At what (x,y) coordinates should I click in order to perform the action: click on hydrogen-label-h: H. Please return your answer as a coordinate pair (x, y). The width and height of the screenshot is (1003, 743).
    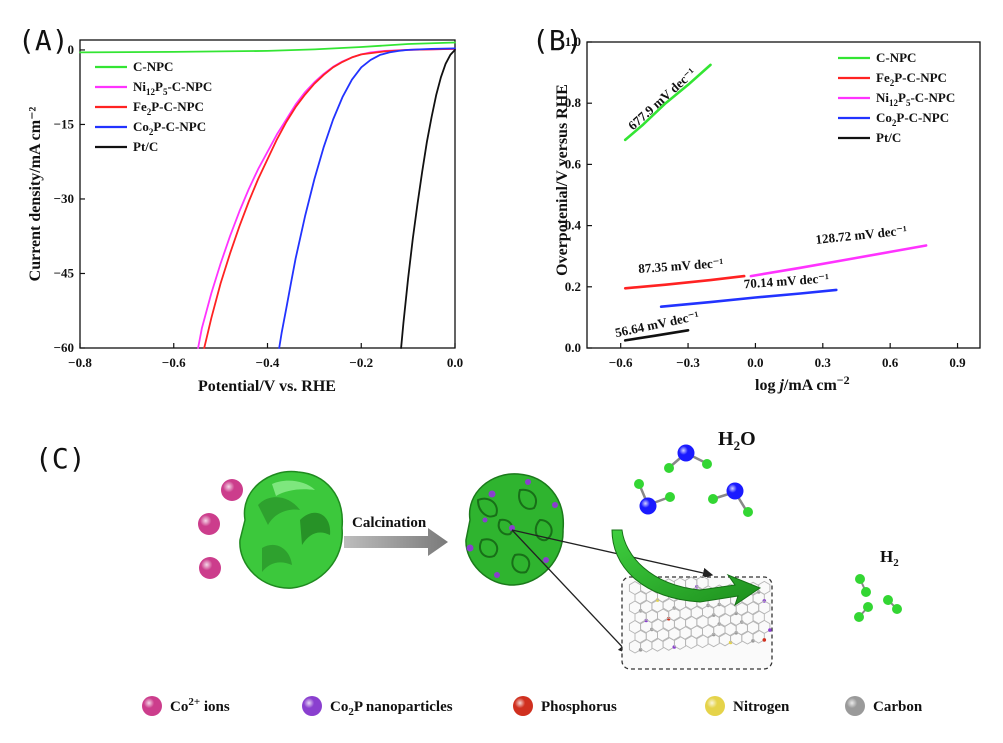
    Looking at the image, I should click on (886, 556).